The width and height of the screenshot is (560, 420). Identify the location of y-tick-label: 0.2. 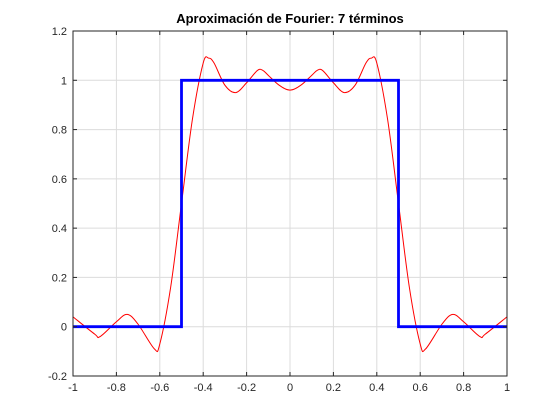
(59, 278).